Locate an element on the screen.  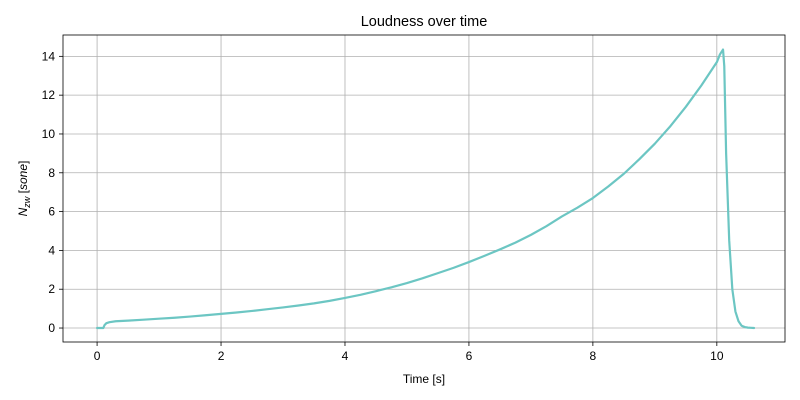
y-tick-label: 8 is located at coordinates (51, 173).